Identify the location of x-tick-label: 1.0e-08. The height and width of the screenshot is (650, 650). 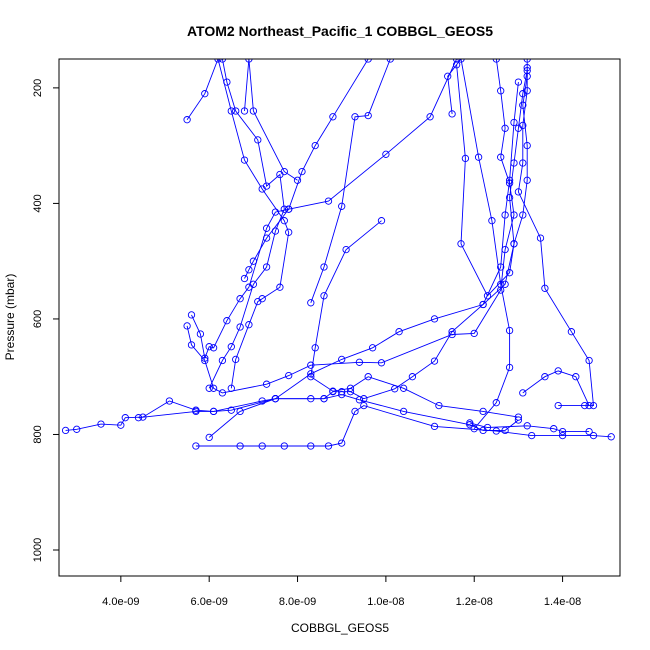
(385, 602).